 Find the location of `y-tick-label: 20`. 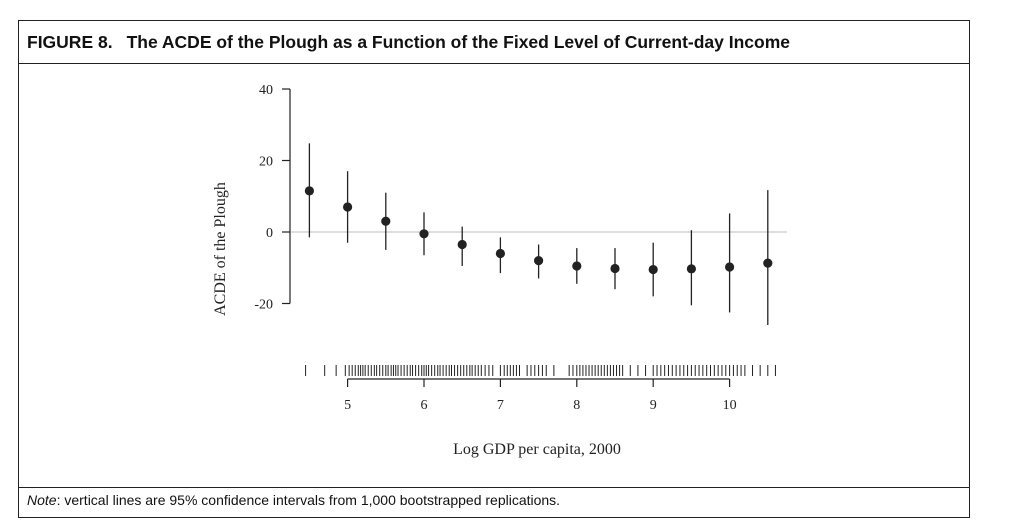

y-tick-label: 20 is located at coordinates (266, 162).